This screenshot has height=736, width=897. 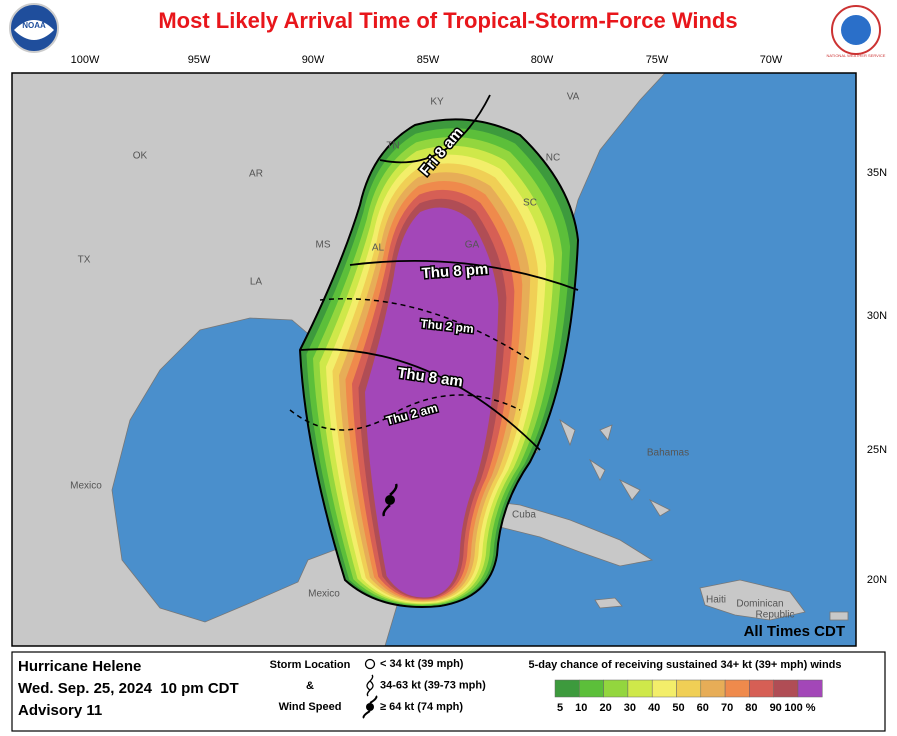 I want to click on longitude-label: 75W, so click(x=657, y=60).